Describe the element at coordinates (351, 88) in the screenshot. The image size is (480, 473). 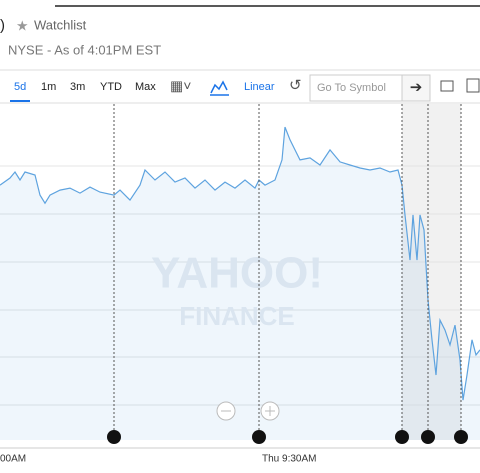
I see `symbol-placeholder: Go To Symbol` at that location.